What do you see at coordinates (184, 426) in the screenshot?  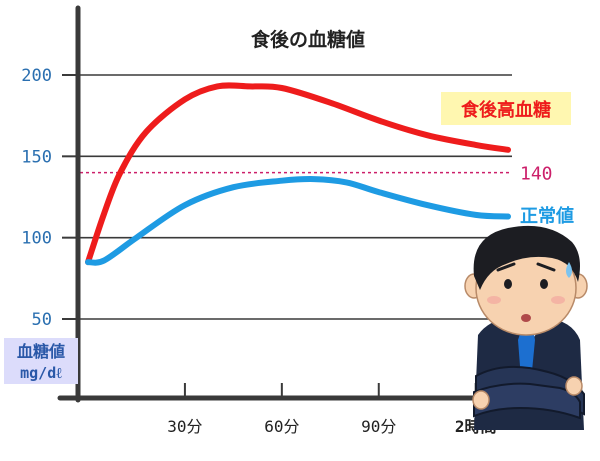 I see `x-tick-label: 30分` at bounding box center [184, 426].